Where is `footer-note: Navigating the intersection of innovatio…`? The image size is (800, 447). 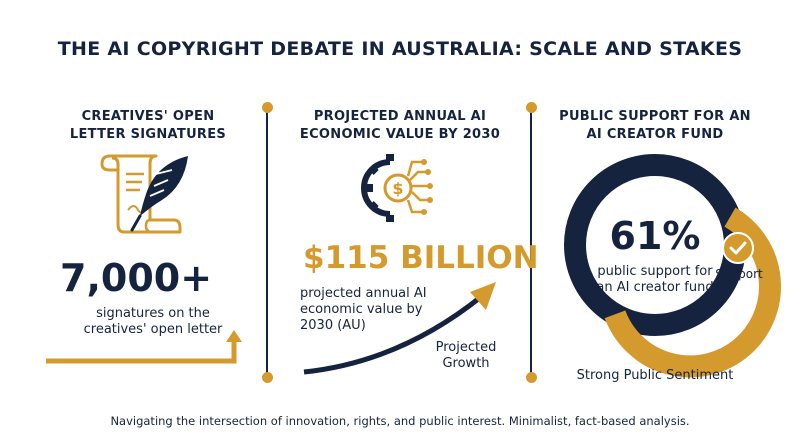 footer-note: Navigating the intersection of innovatio… is located at coordinates (400, 421).